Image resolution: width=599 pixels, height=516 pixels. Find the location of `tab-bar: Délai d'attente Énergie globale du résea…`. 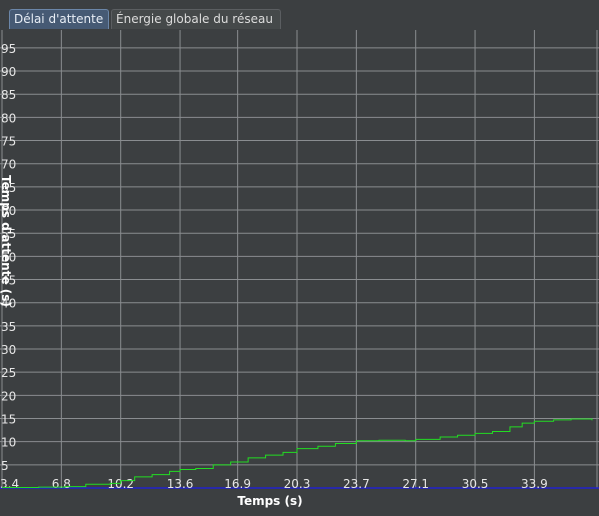

tab-bar: Délai d'attente Énergie globale du résea… is located at coordinates (299, 15).